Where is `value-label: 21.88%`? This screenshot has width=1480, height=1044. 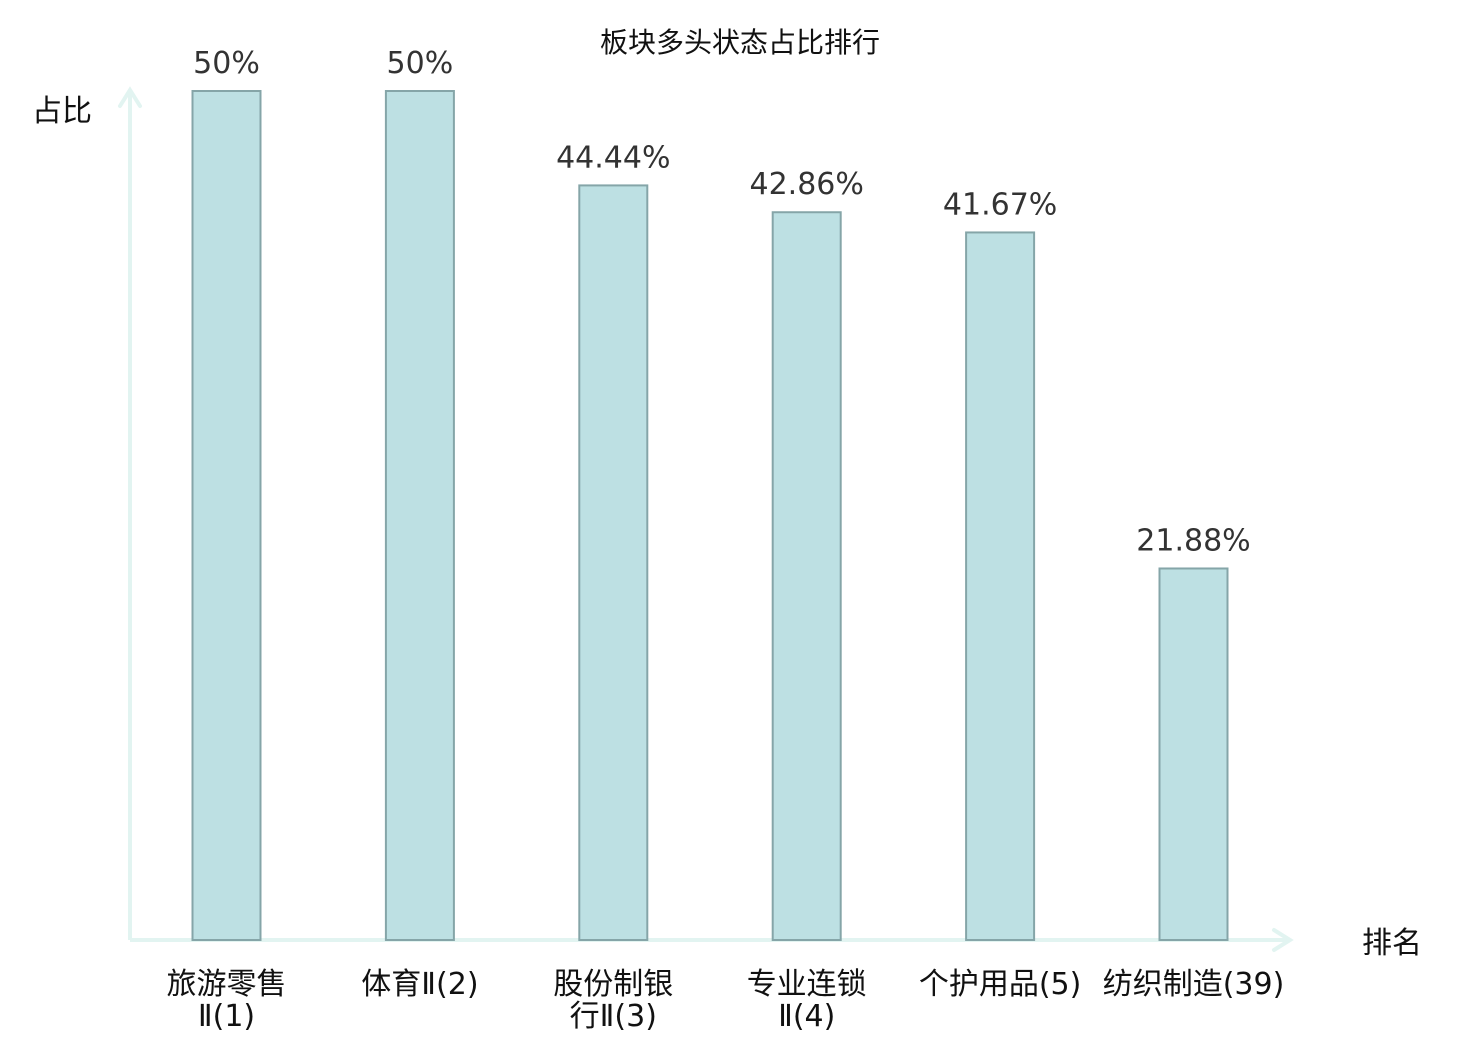 value-label: 21.88% is located at coordinates (1193, 540).